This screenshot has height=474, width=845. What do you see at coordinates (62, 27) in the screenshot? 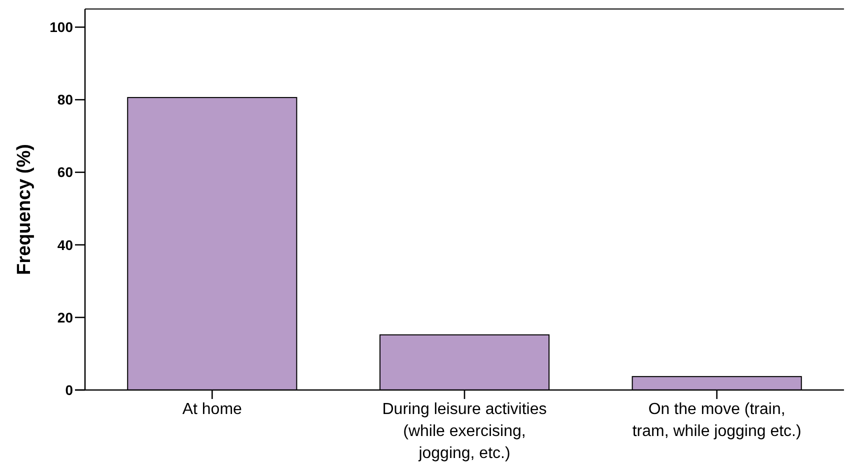
I see `y-tick-label: 100` at bounding box center [62, 27].